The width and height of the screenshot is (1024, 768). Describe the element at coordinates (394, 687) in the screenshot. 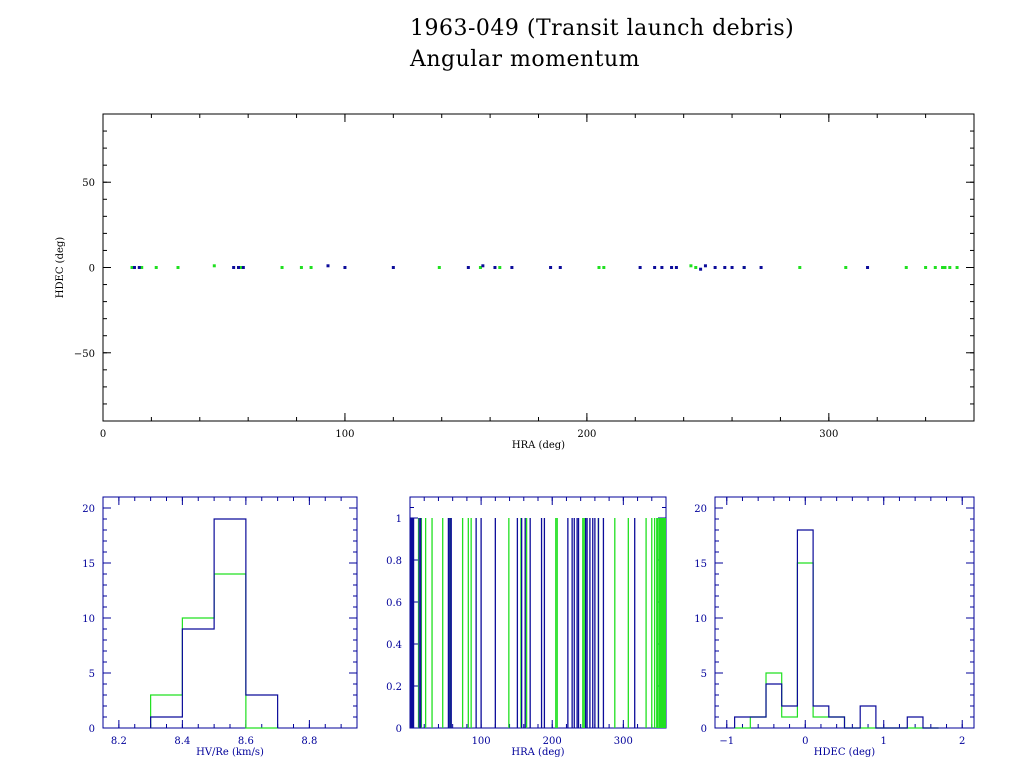

I see `y-tick-label: 0.2` at that location.